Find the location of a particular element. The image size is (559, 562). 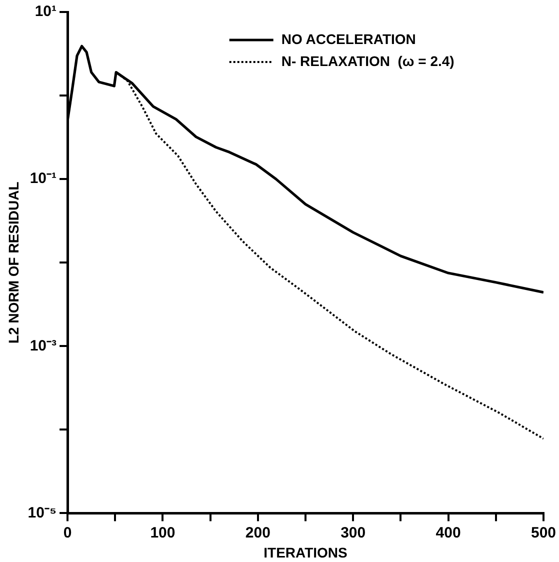

x-axis-title: ITERATIONS is located at coordinates (306, 552).